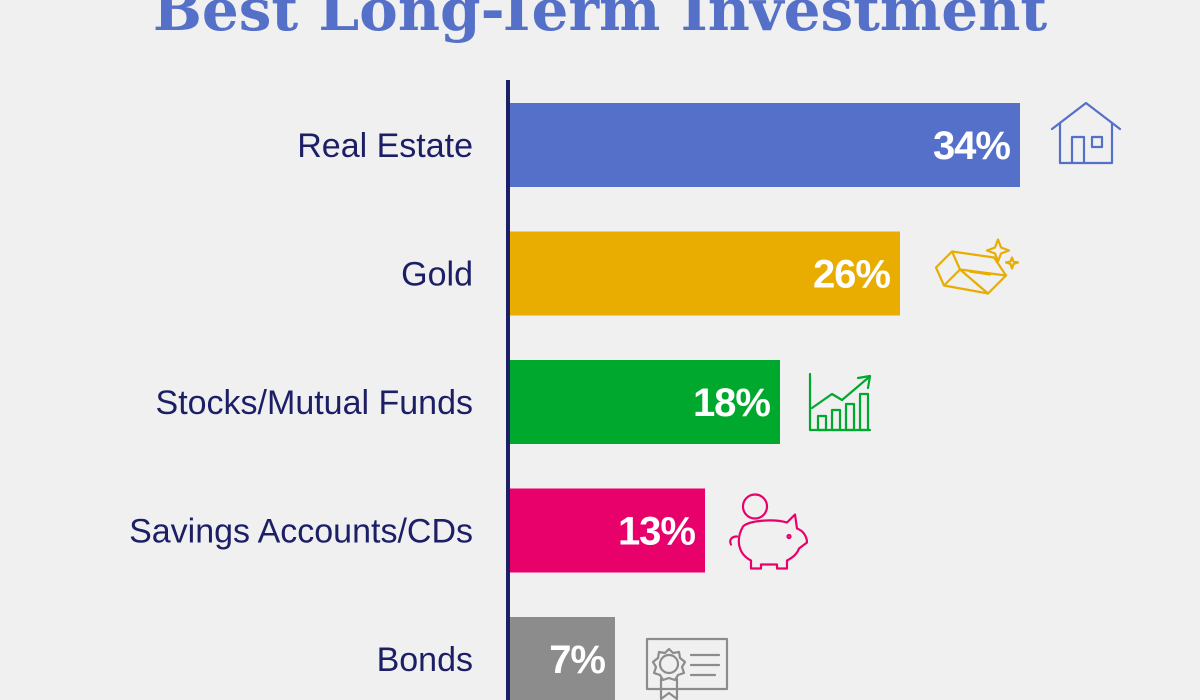 Image resolution: width=1200 pixels, height=700 pixels. What do you see at coordinates (437, 275) in the screenshot?
I see `category-label-gold: Gold` at bounding box center [437, 275].